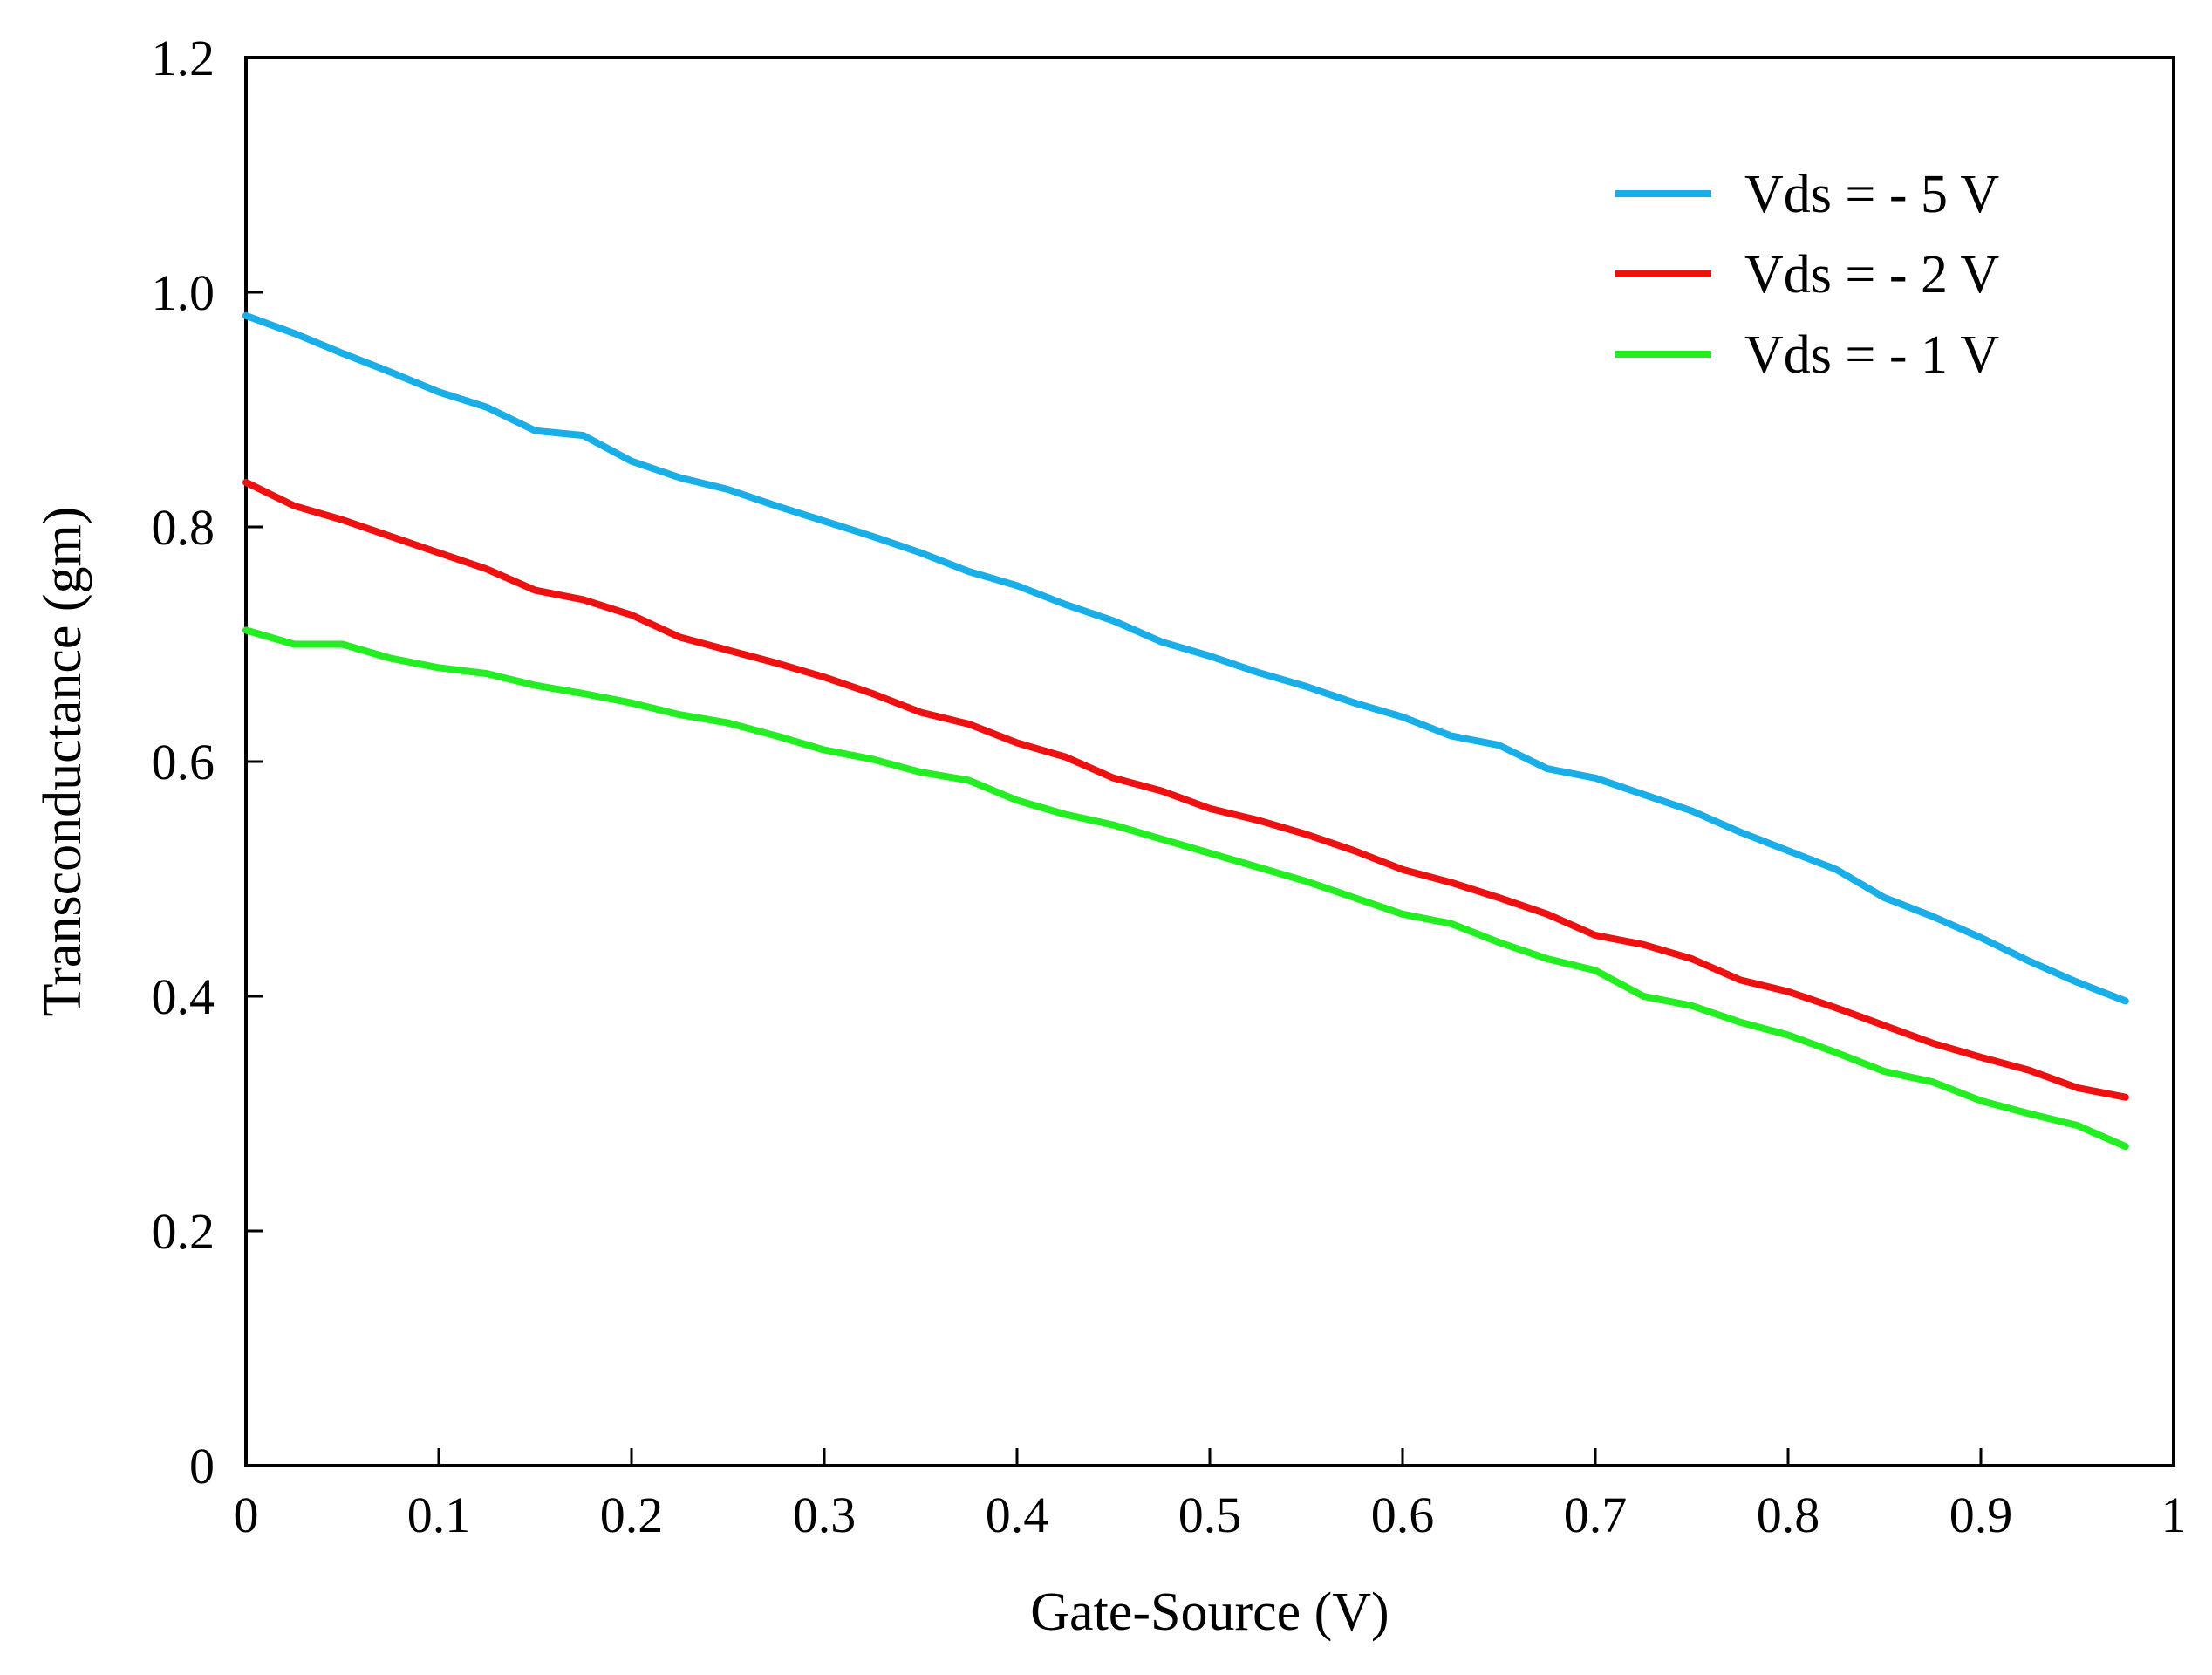 The width and height of the screenshot is (2212, 1675). Describe the element at coordinates (2174, 1515) in the screenshot. I see `x-tick-label: 1` at that location.